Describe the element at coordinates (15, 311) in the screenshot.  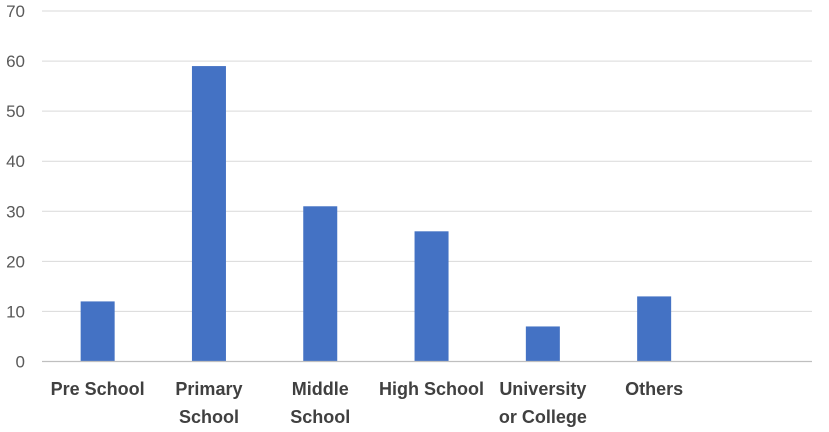
I see `y-tick-label: 10` at that location.